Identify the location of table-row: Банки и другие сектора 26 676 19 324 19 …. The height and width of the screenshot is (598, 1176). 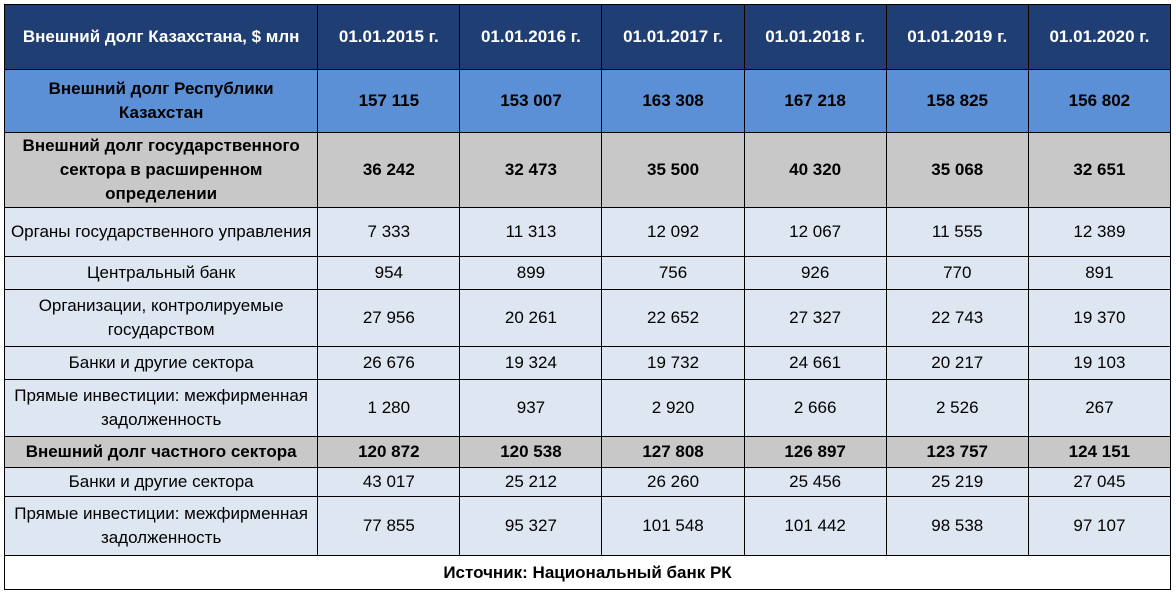
(587, 363).